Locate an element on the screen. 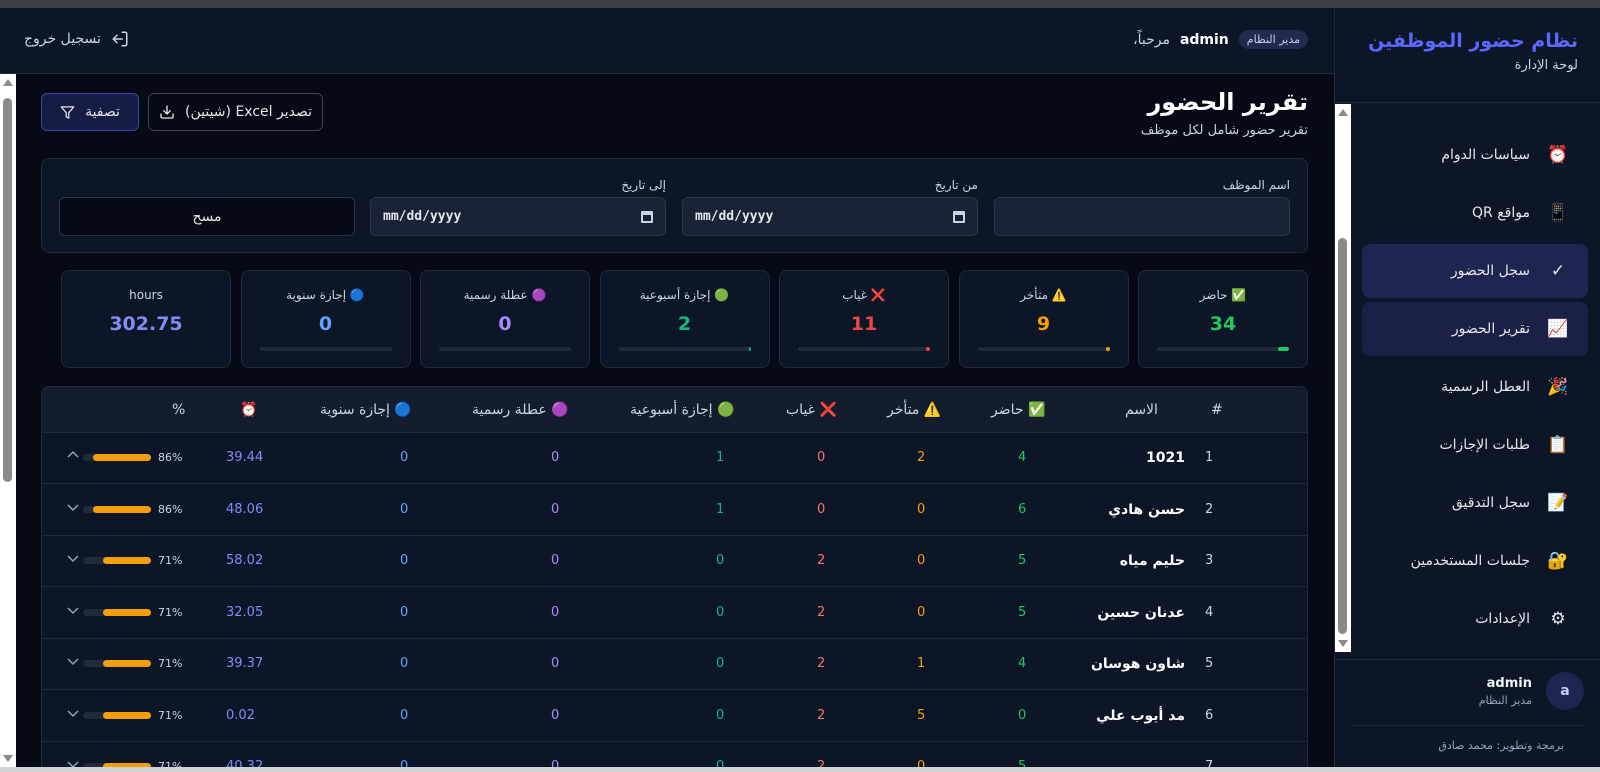 The width and height of the screenshot is (1600, 772). cell-absent: 0 is located at coordinates (821, 509).